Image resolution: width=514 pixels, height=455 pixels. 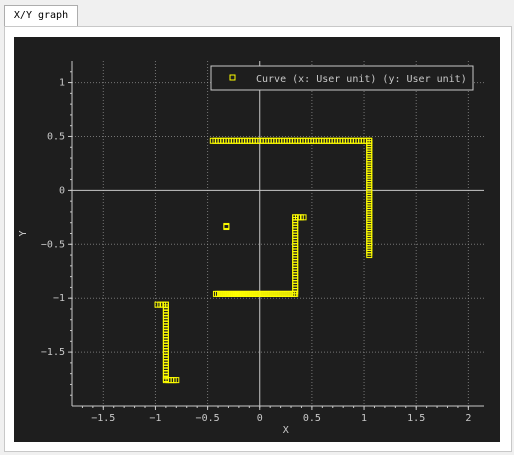 I want to click on x-tick-label: 0, so click(x=260, y=418).